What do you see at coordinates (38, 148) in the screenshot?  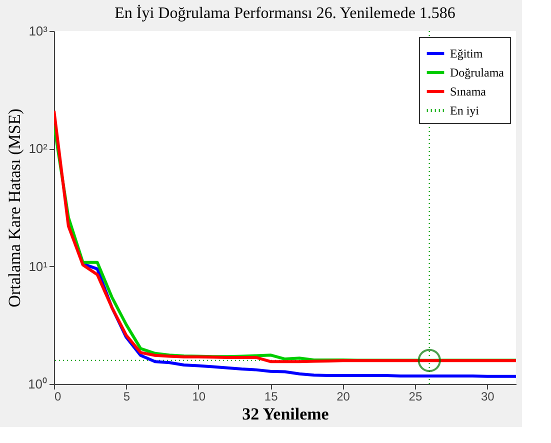 I see `y-tick-label: 10²` at bounding box center [38, 148].